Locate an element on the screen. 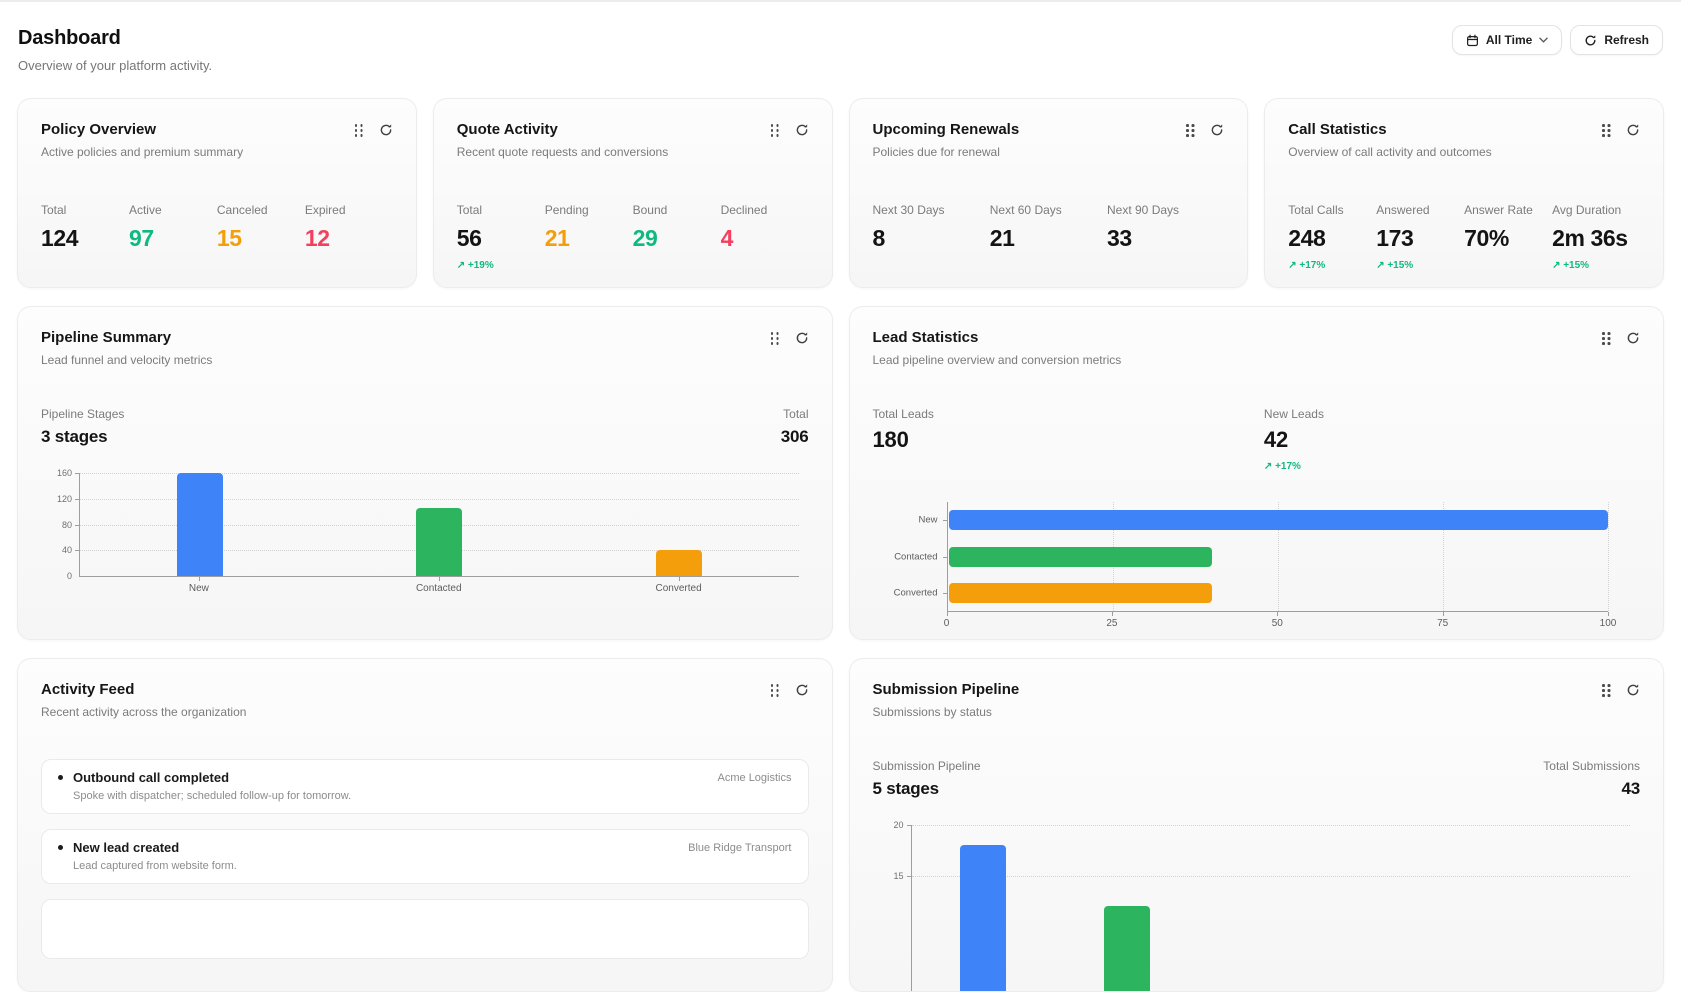 The width and height of the screenshot is (1681, 992). kpi-label: Total is located at coordinates (796, 414).